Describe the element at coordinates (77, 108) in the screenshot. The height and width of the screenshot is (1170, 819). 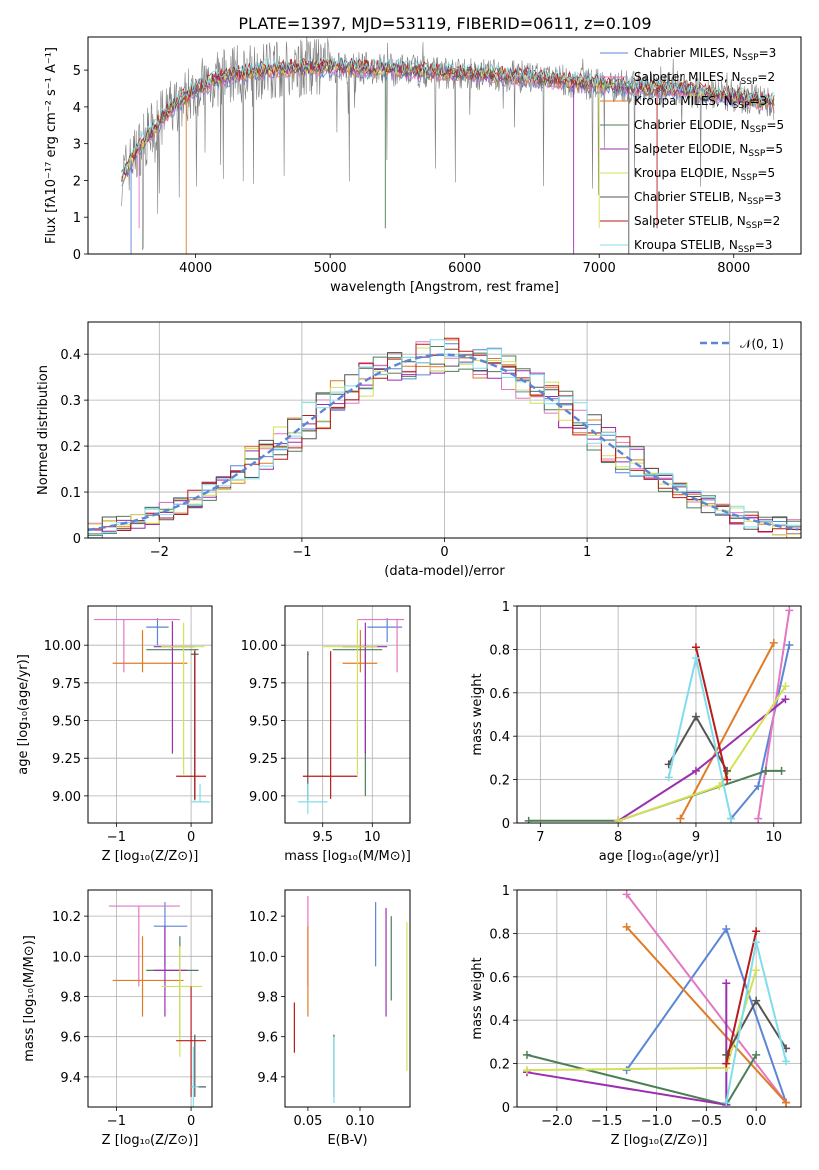
I see `y-tick-label: 4` at that location.